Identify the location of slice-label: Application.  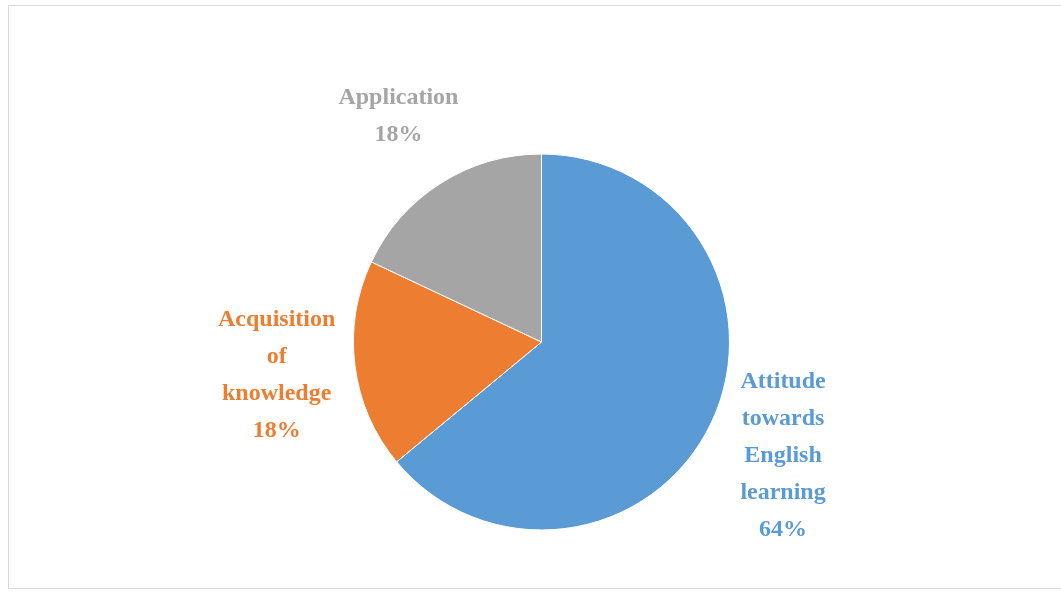
(398, 96).